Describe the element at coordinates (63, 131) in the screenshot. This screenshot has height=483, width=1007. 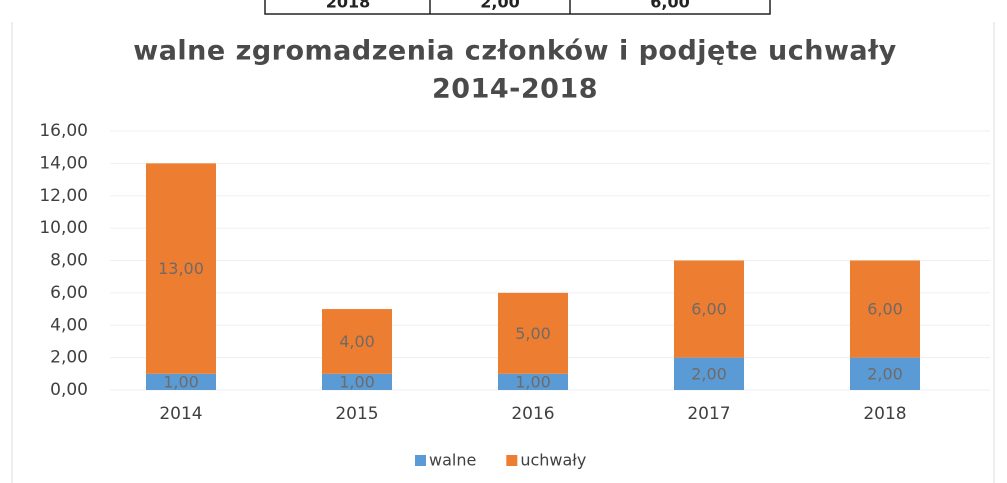
I see `y-tick-label: 16,00` at that location.